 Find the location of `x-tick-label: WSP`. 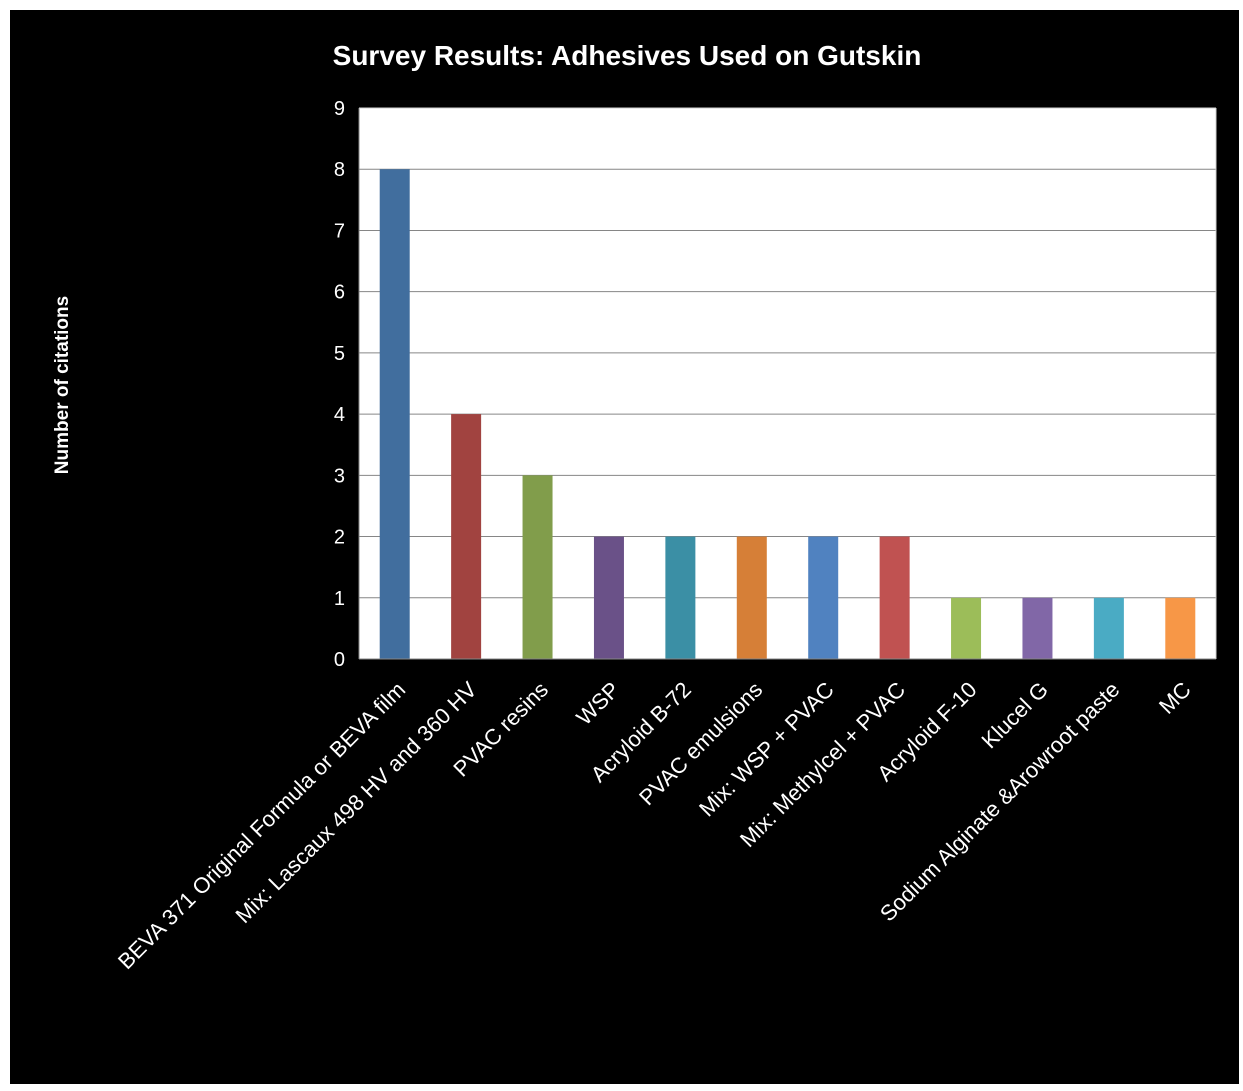

x-tick-label: WSP is located at coordinates (597, 703).